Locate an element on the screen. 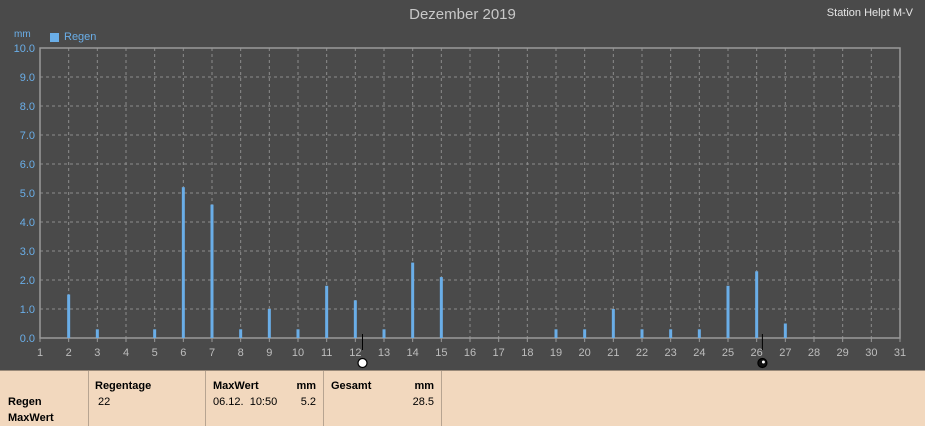  x-tick-label: 15 is located at coordinates (441, 353).